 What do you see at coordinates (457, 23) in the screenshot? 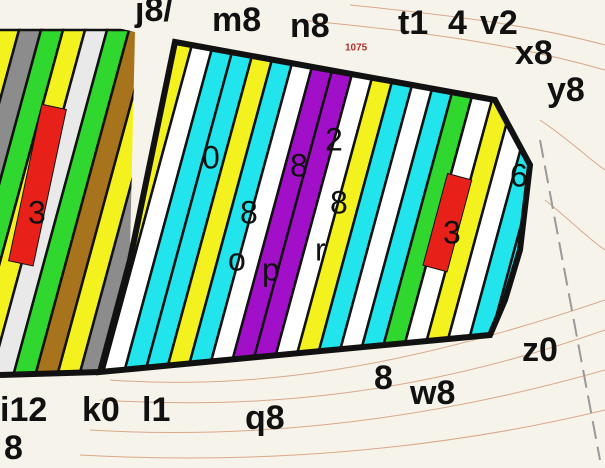
I see `label: 4` at bounding box center [457, 23].